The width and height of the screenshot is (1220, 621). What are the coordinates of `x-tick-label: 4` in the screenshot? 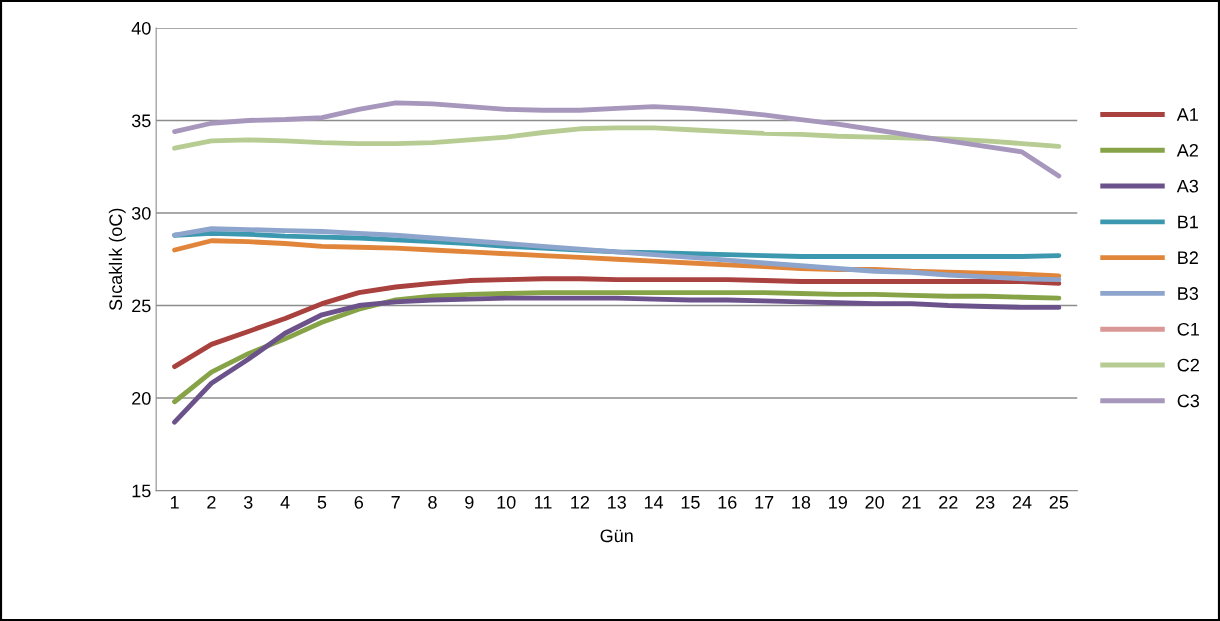 It's located at (285, 502).